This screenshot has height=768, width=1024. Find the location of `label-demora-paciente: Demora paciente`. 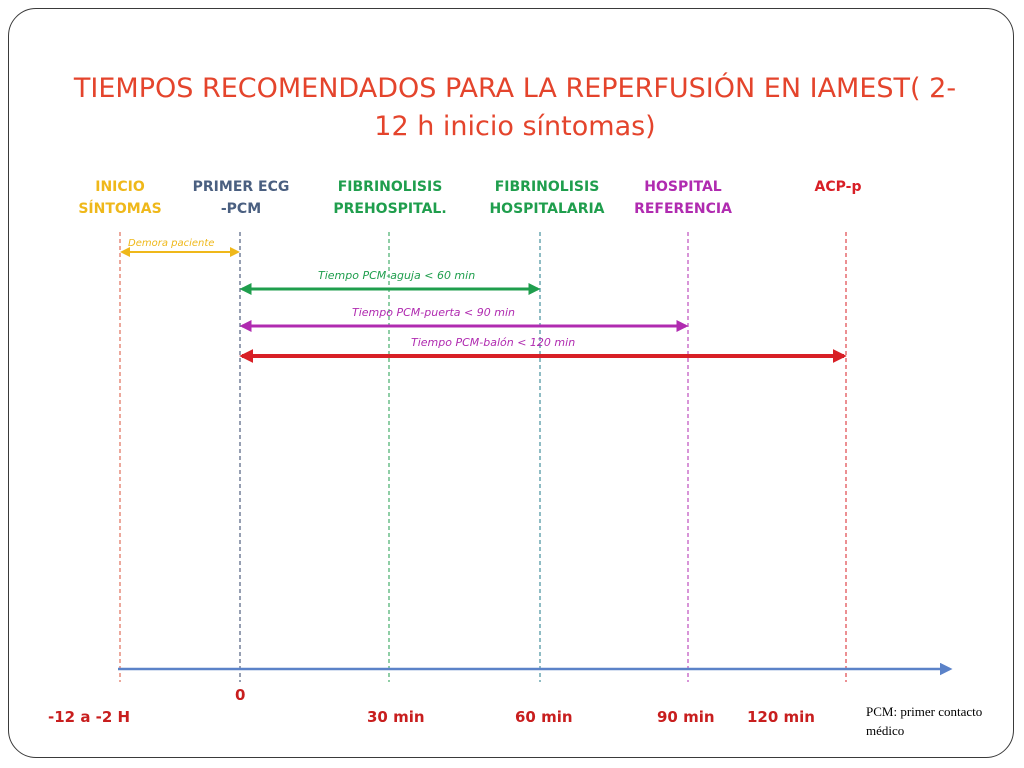

label-demora-paciente: Demora paciente is located at coordinates (171, 243).